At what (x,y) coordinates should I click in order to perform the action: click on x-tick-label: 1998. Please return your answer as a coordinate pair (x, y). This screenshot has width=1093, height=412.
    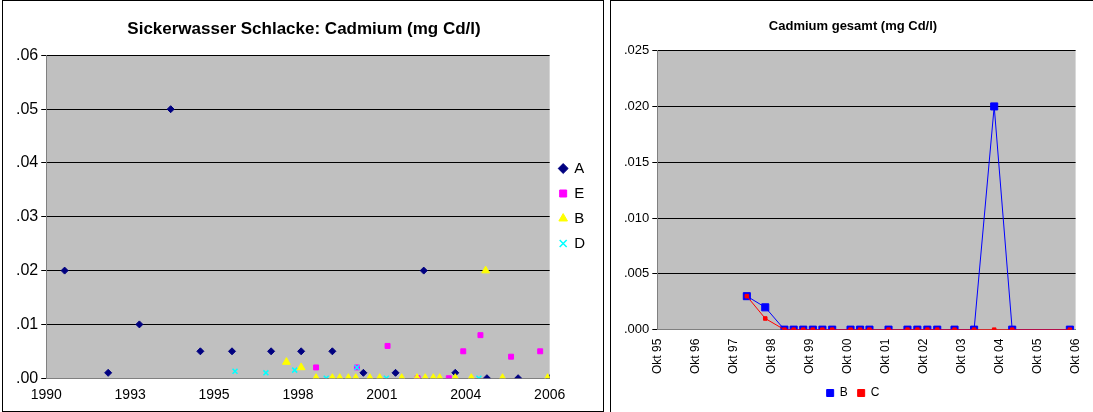
    Looking at the image, I should click on (298, 394).